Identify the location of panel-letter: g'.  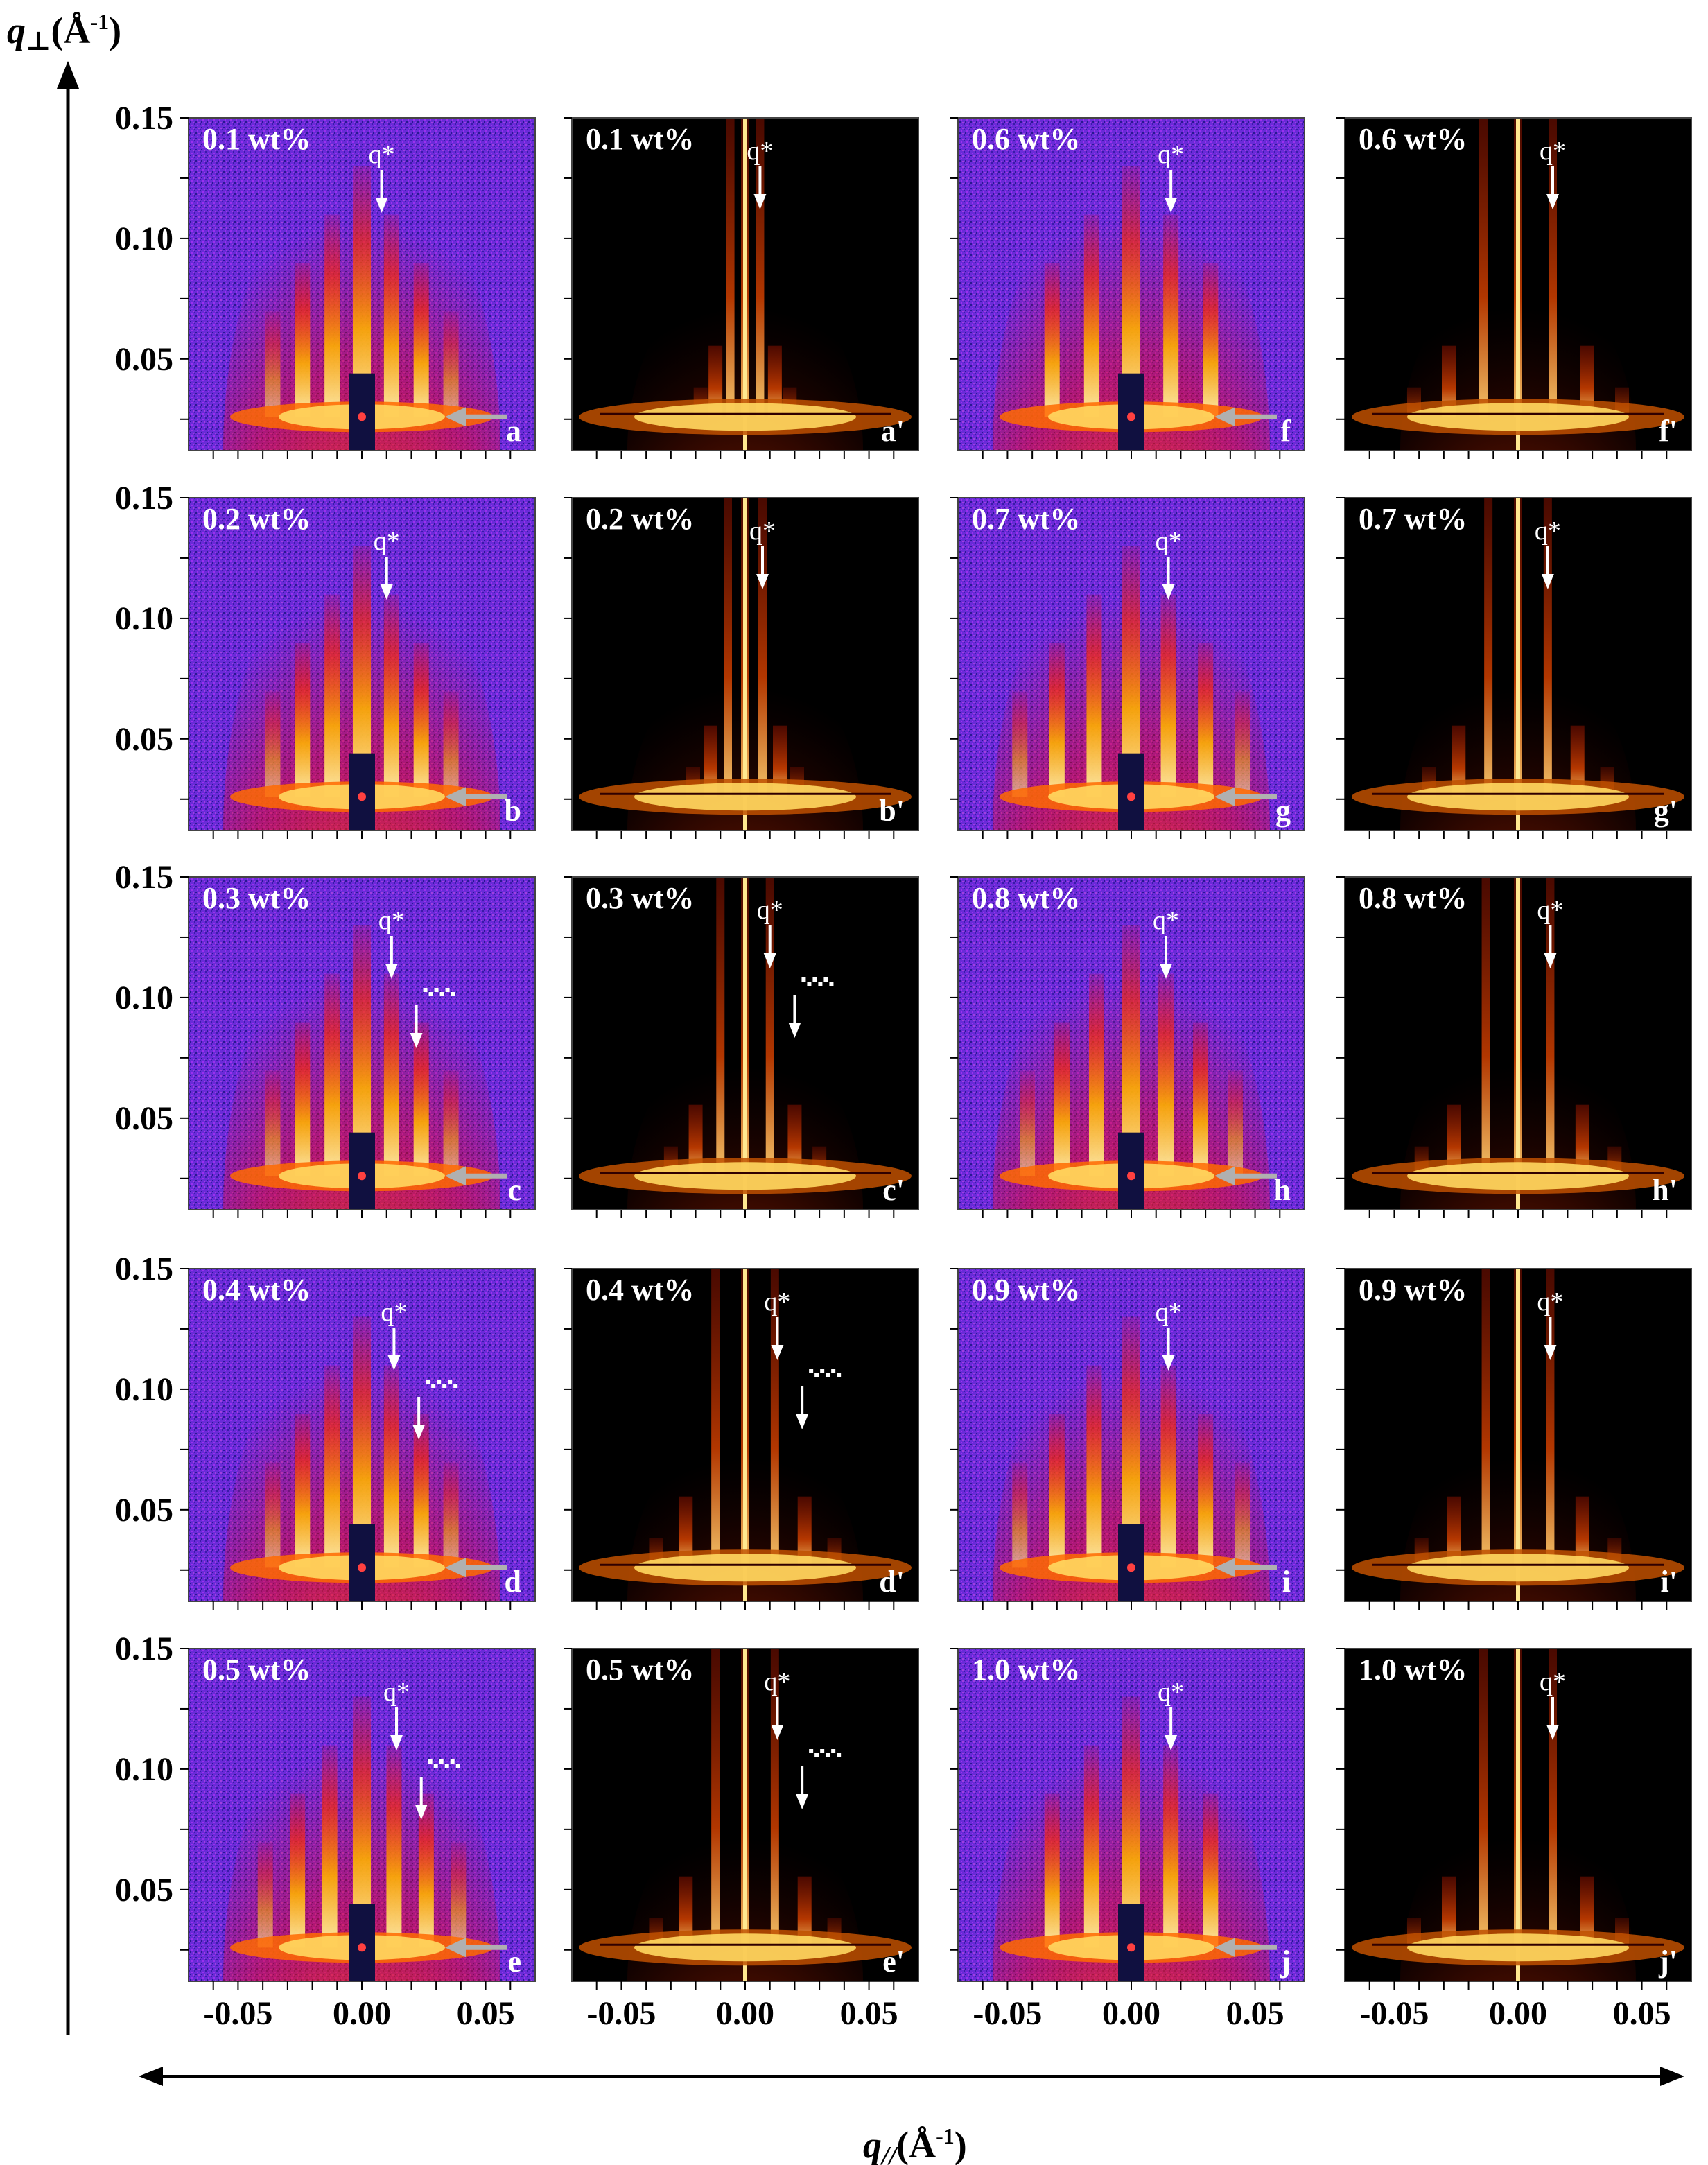
(1666, 811).